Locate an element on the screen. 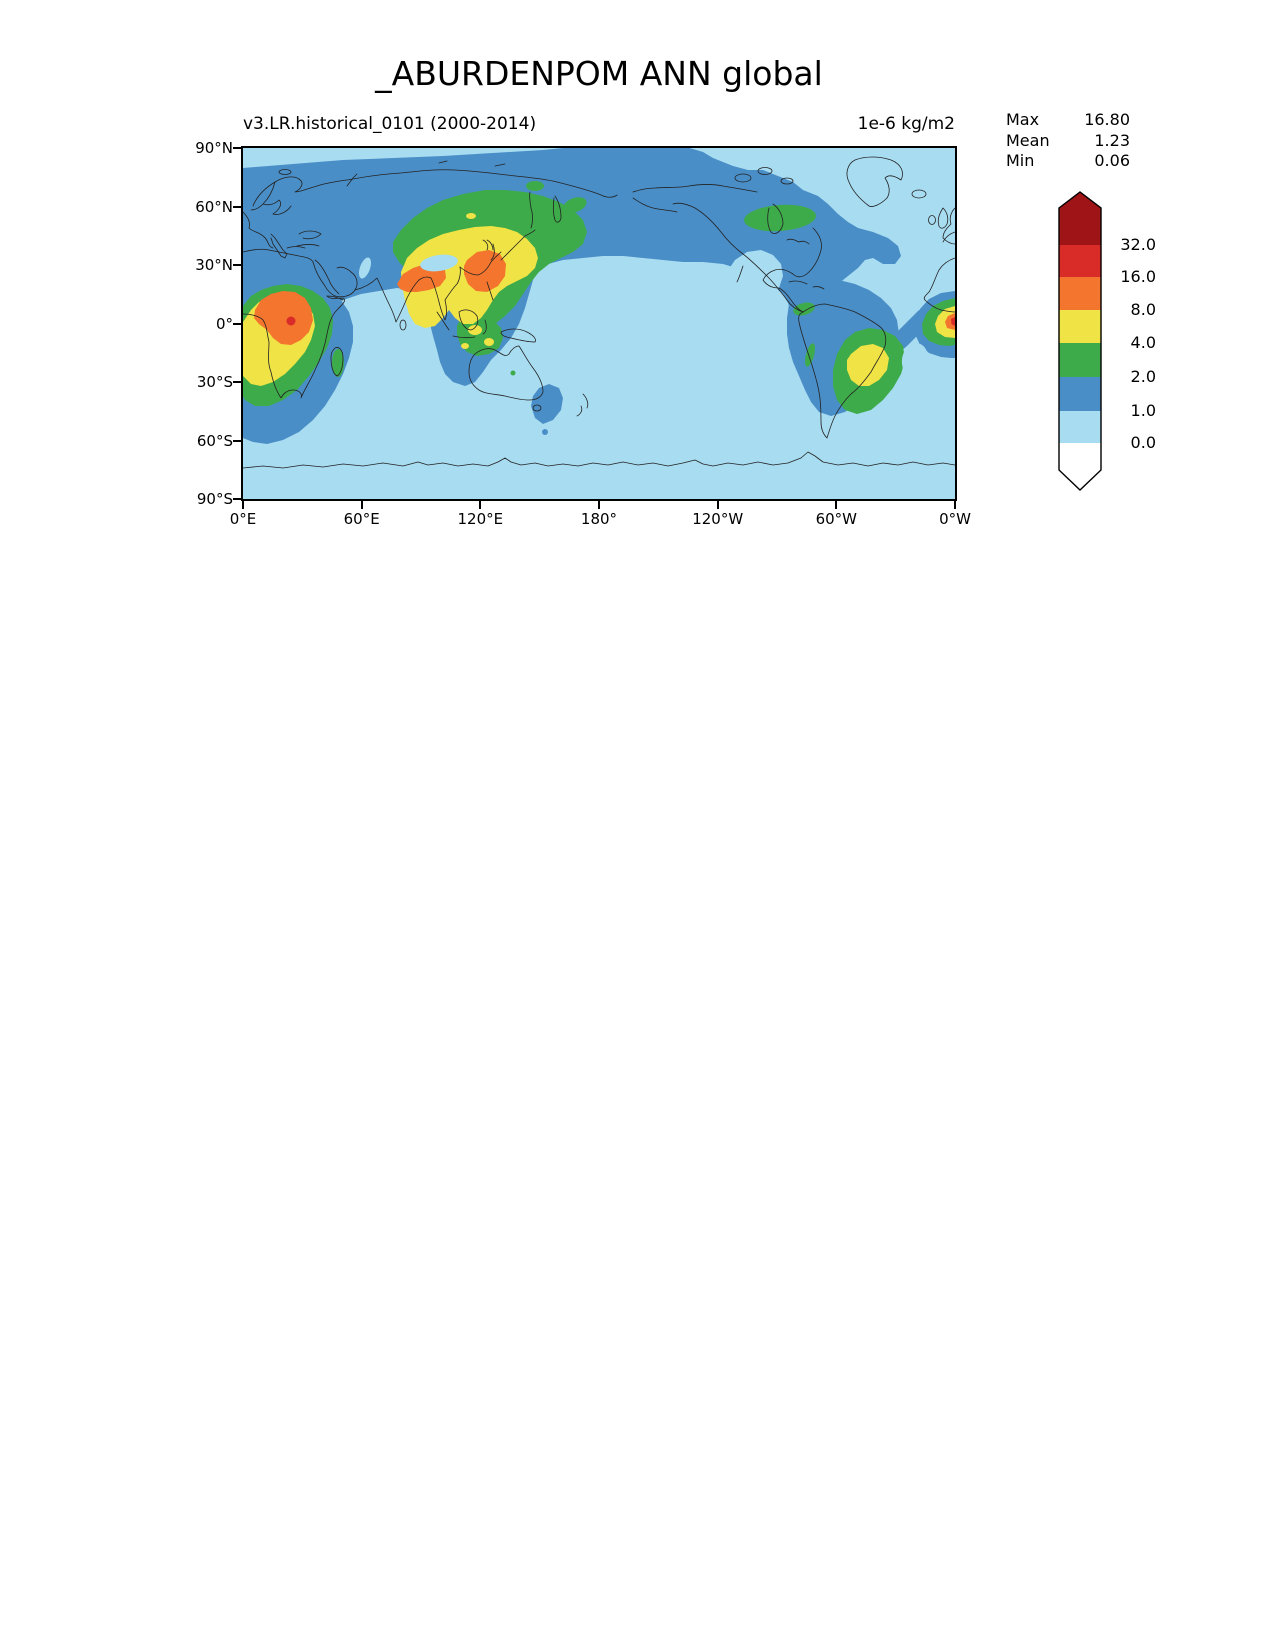 This screenshot has height=1650, width=1275. ytick-label: 0° is located at coordinates (224, 323).